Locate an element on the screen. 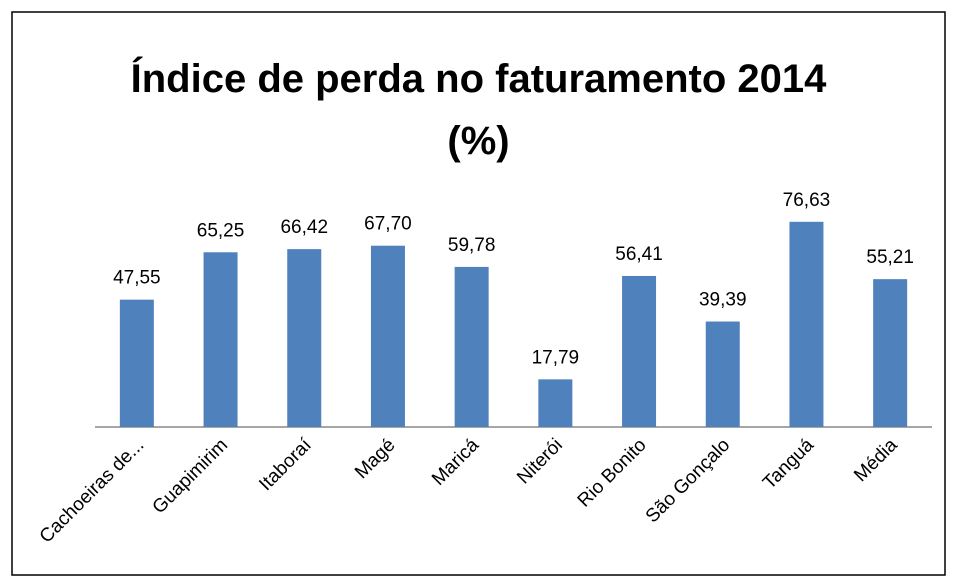  x-tick-label: Magé is located at coordinates (375, 459).